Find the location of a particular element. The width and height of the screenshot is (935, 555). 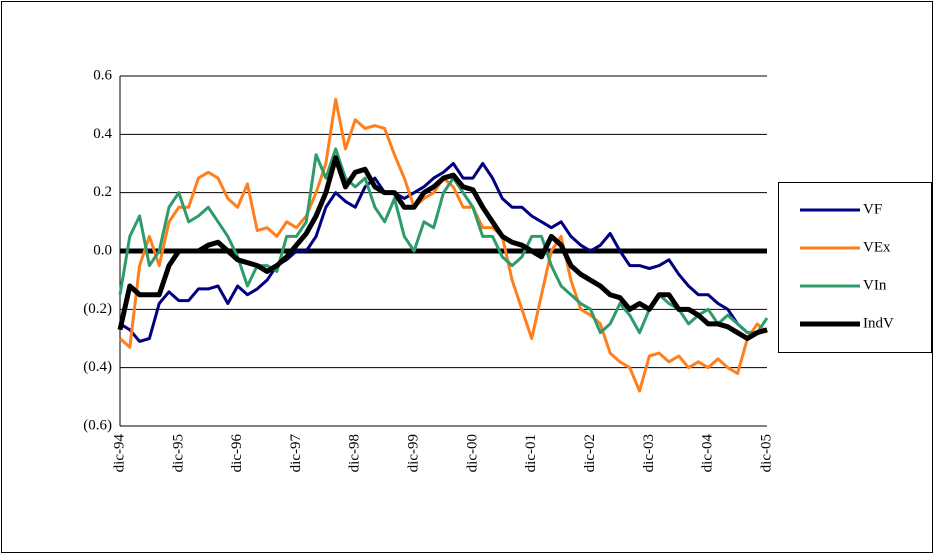

y-tick-label: 0.2 is located at coordinates (102, 192).